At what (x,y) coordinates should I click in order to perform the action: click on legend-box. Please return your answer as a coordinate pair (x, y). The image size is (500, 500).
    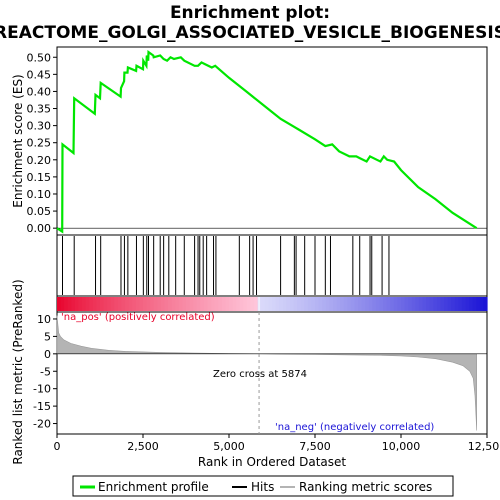
    Looking at the image, I should click on (263, 486).